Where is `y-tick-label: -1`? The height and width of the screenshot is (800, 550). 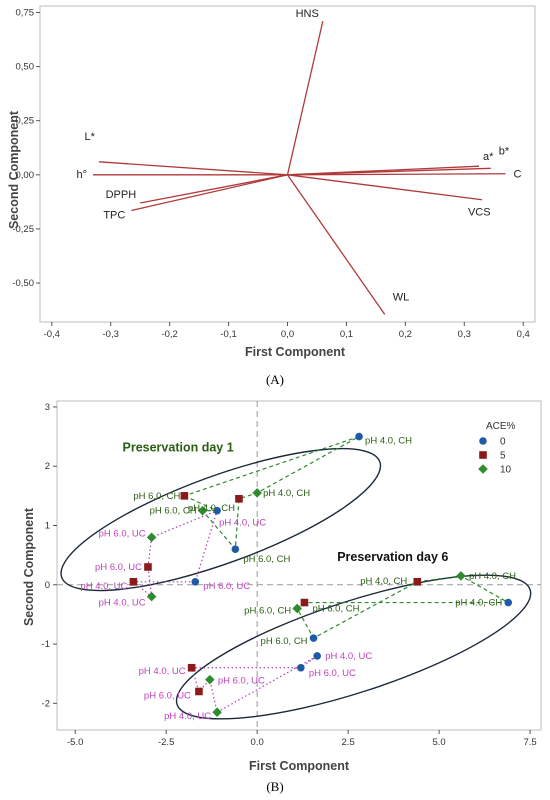 y-tick-label: -1 is located at coordinates (46, 644).